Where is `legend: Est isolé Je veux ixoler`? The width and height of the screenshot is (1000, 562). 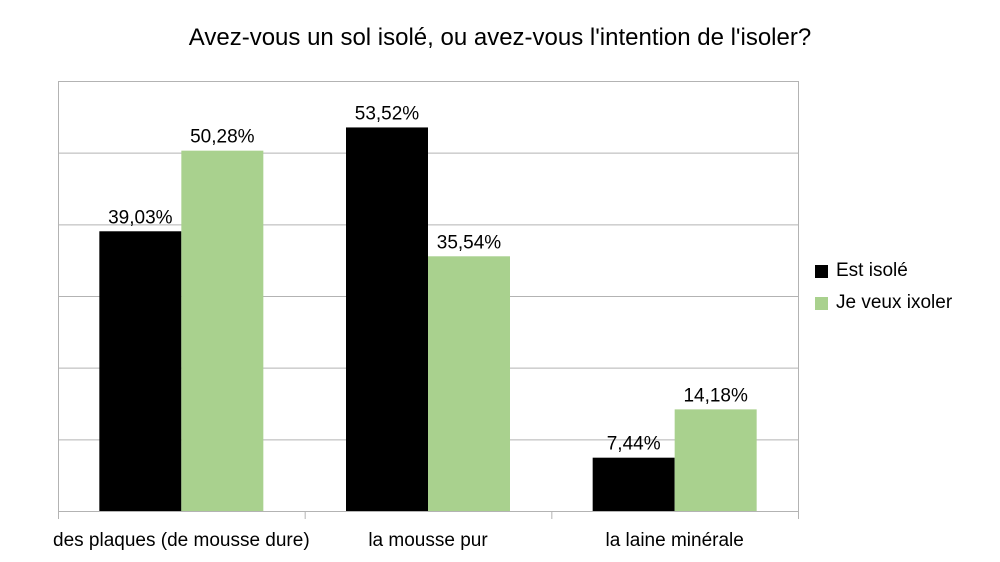 legend: Est isolé Je veux ixoler is located at coordinates (883, 287).